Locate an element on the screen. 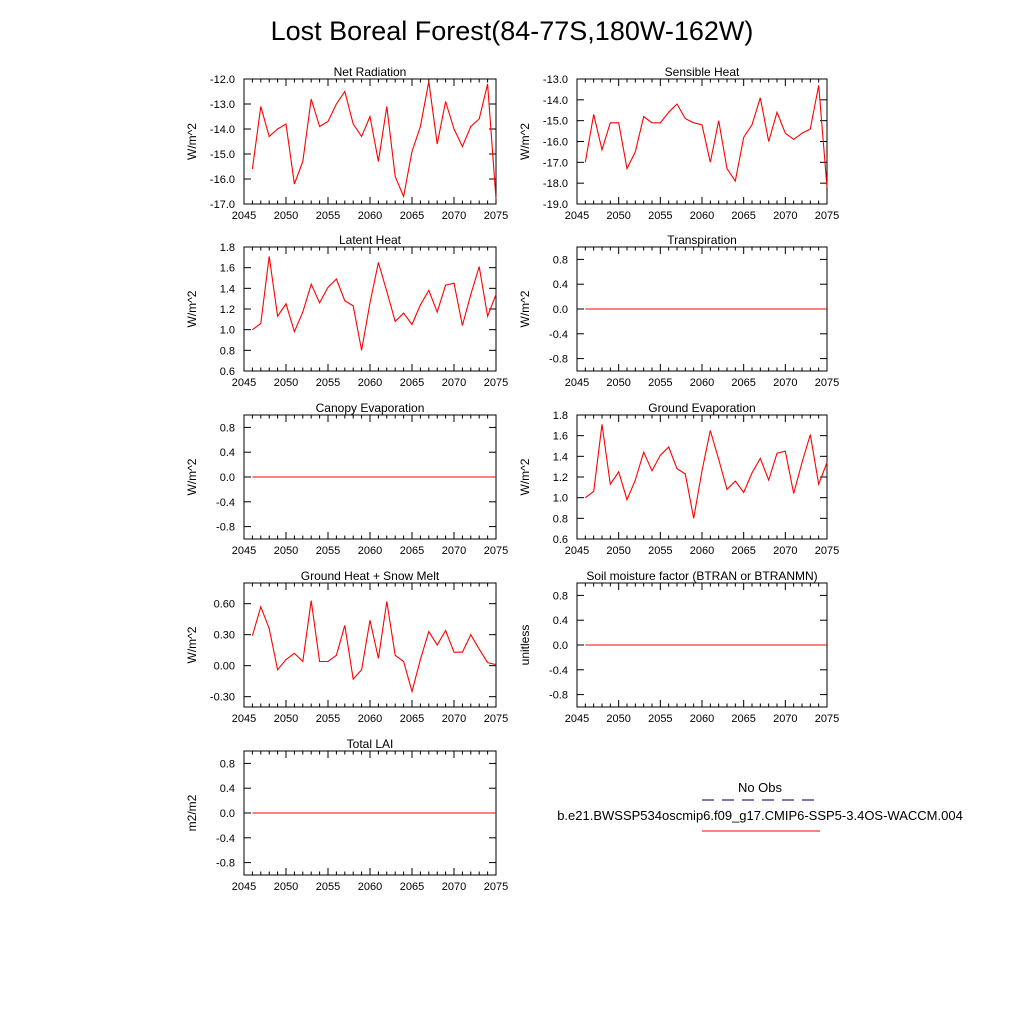  y-tick-label: 1.8 is located at coordinates (227, 248).